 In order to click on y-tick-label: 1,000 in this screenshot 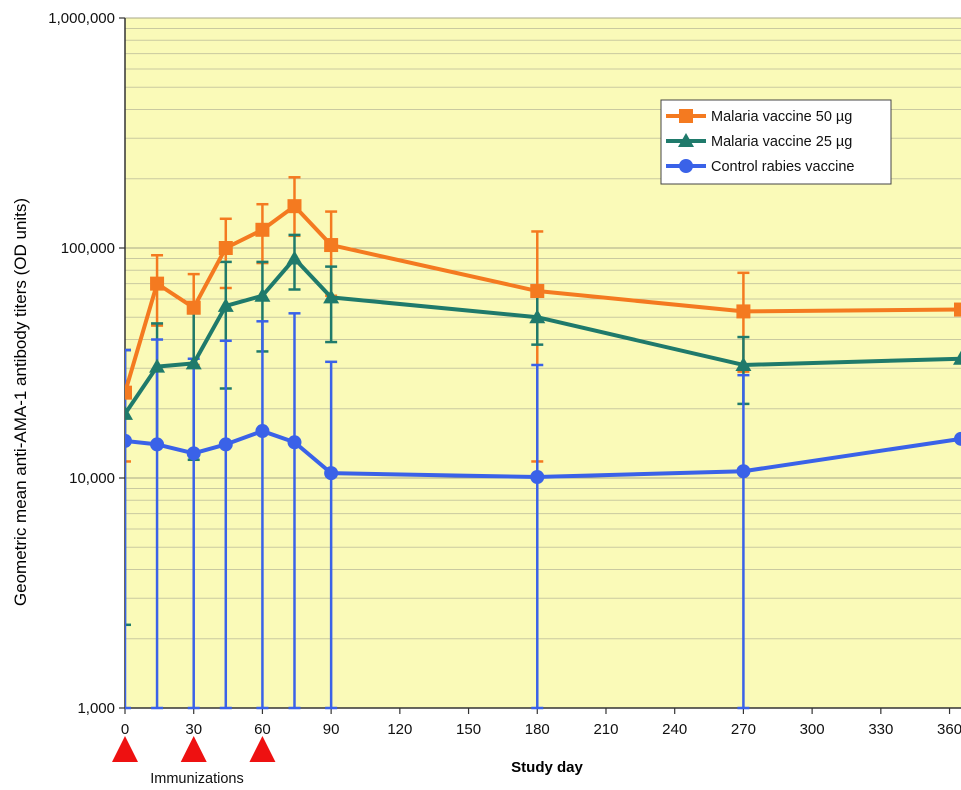, I will do `click(96, 708)`.